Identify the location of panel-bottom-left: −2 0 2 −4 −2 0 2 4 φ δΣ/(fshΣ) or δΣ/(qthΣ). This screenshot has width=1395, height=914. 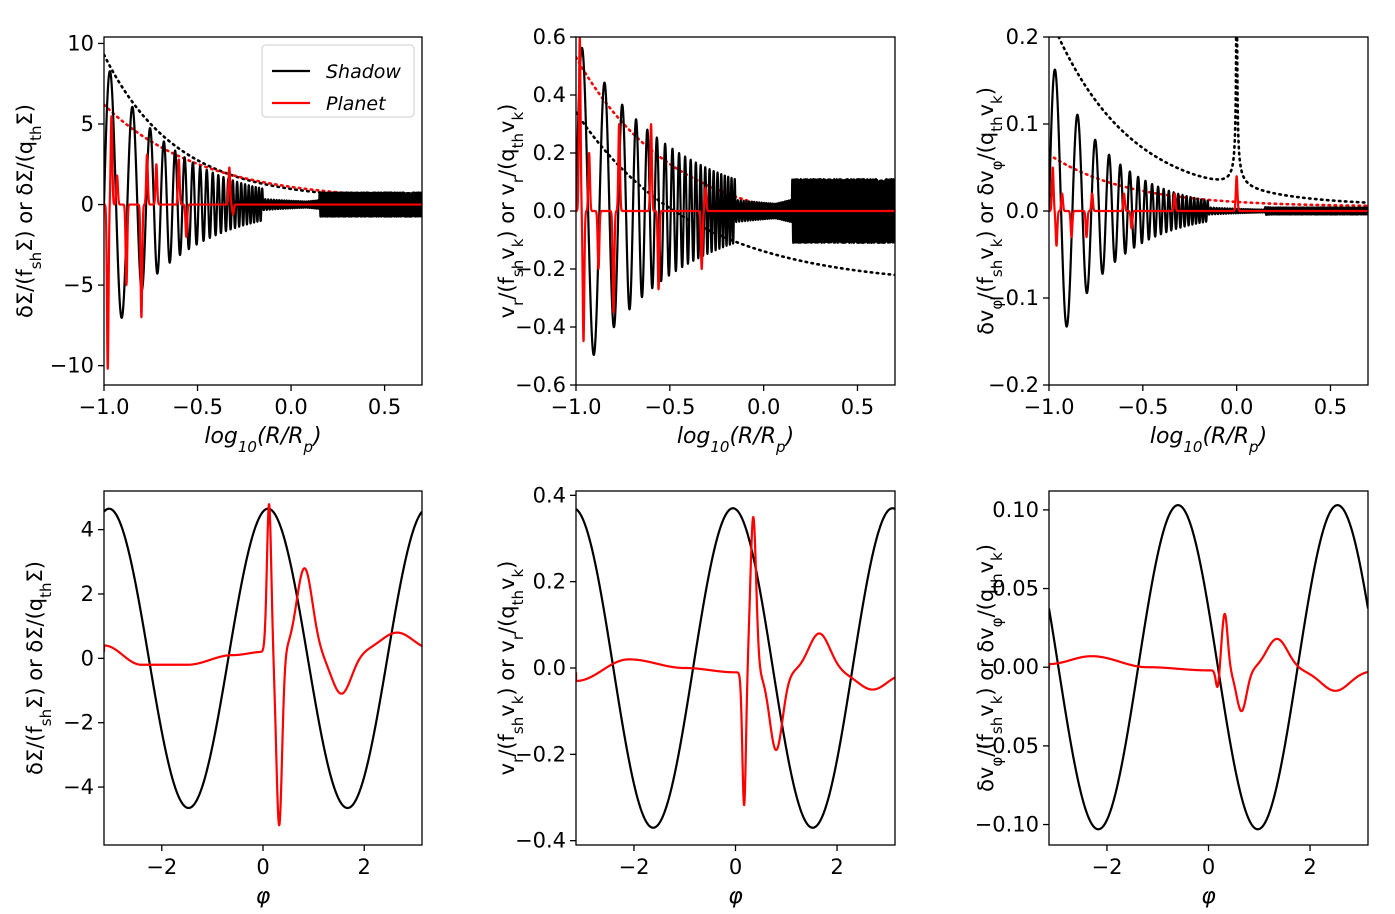
(223, 699).